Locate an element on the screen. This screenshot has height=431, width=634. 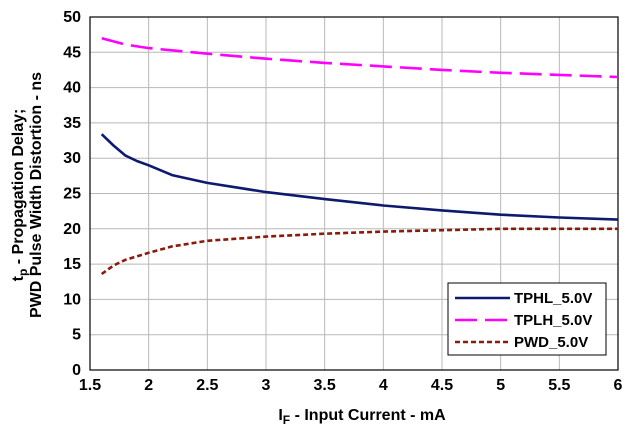
y-axis-title-main: t is located at coordinates (18, 278).